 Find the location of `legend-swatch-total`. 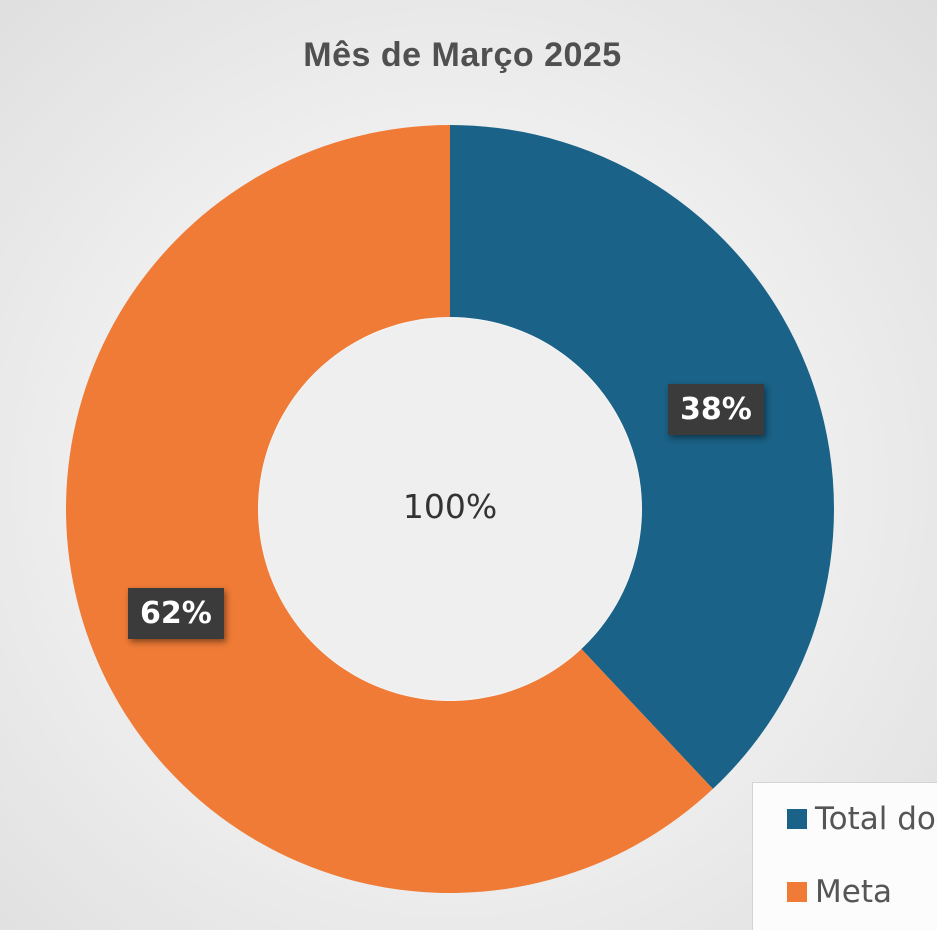

legend-swatch-total is located at coordinates (797, 819).